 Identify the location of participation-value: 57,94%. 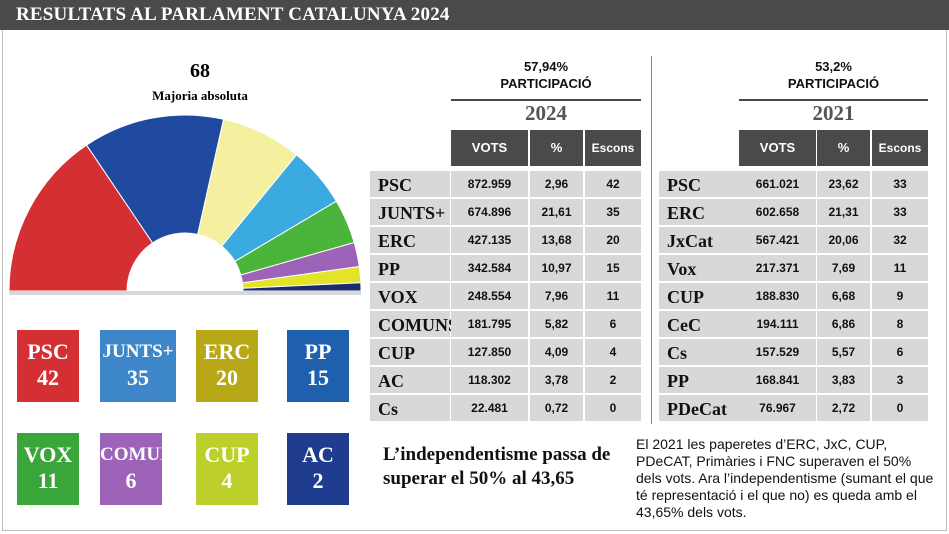
(546, 66).